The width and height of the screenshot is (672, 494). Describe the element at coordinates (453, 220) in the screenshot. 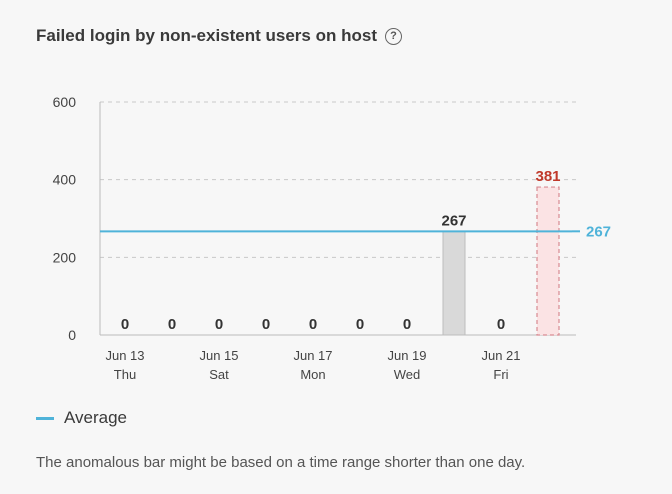

I see `bar-data-label: 267` at that location.